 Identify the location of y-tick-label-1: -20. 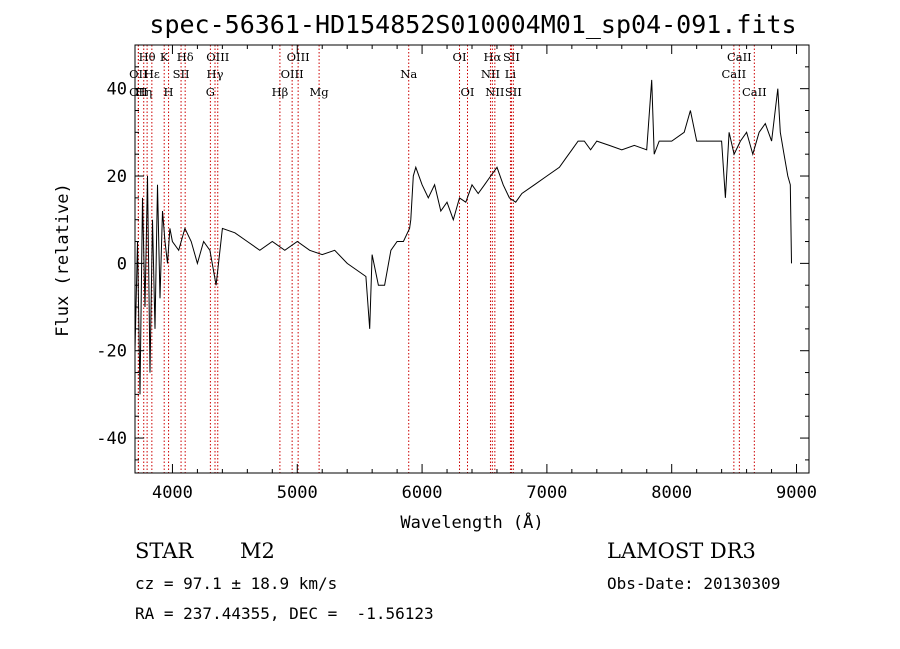
(111, 352).